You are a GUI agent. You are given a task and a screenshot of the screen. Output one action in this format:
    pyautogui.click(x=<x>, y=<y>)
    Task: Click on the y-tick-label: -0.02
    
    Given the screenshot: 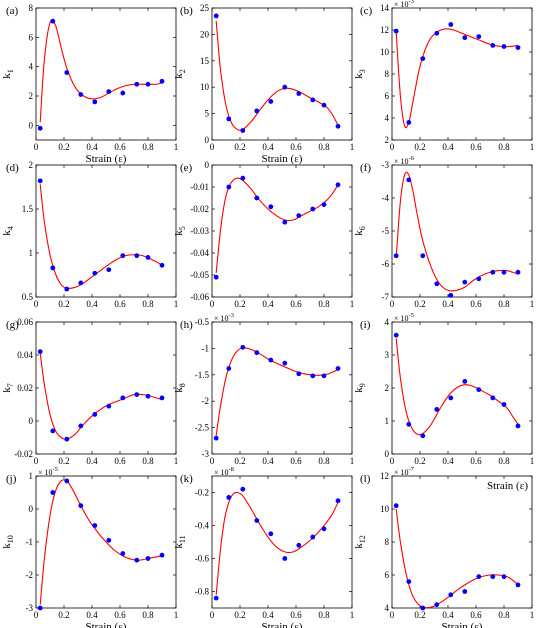 What is the action you would take?
    pyautogui.click(x=23, y=454)
    